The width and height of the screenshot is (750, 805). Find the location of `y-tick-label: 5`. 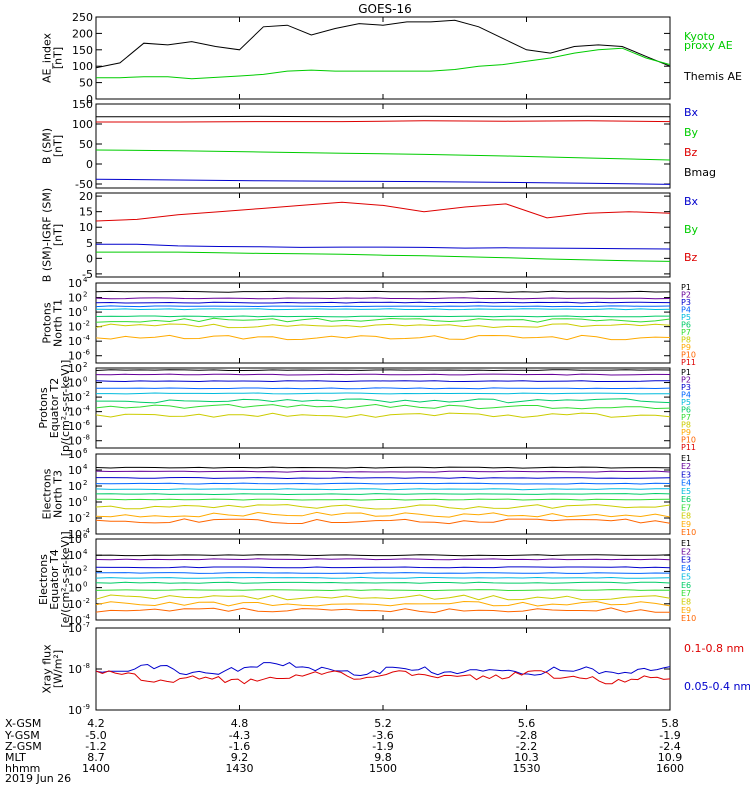

y-tick-label: 5 is located at coordinates (89, 243).